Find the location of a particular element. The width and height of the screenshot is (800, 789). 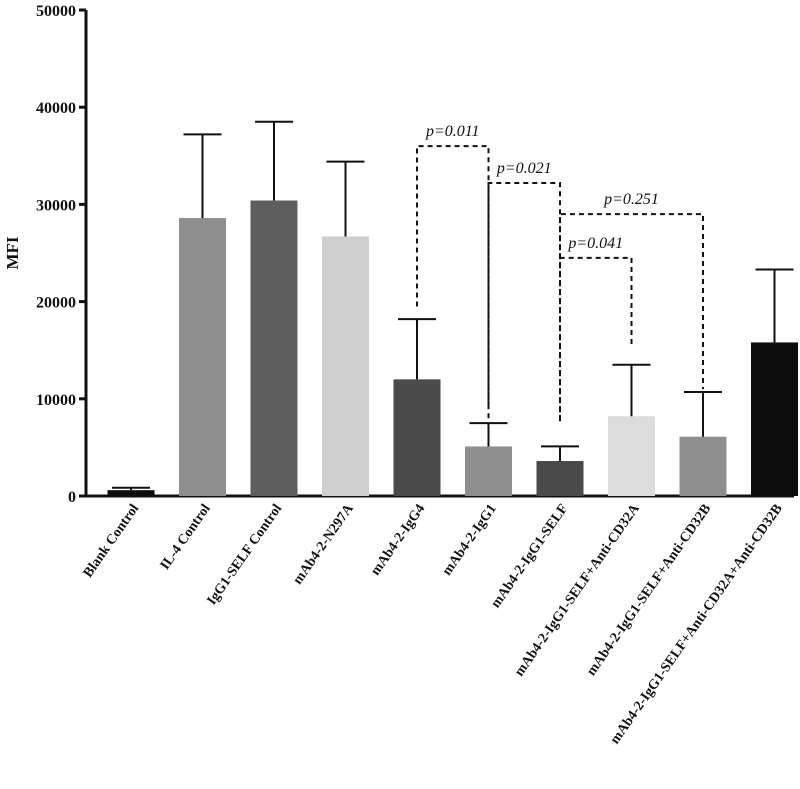

x-tick-label: mAb4-2-IgG1-SELF+Anti-CD32A+Anti-CD32B is located at coordinates (697, 624).